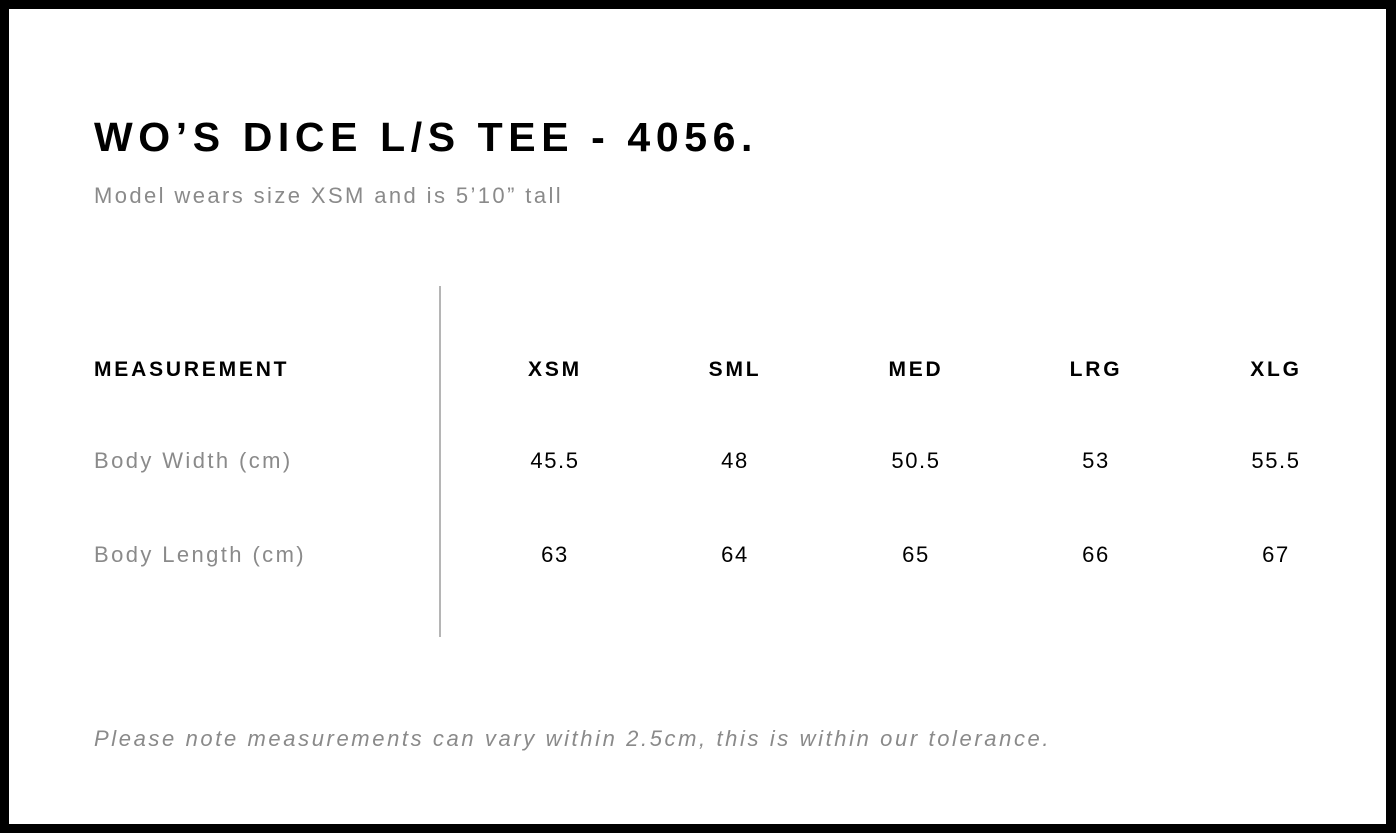 This screenshot has height=833, width=1396. Describe the element at coordinates (555, 369) in the screenshot. I see `size-header-xsm: XSM` at that location.